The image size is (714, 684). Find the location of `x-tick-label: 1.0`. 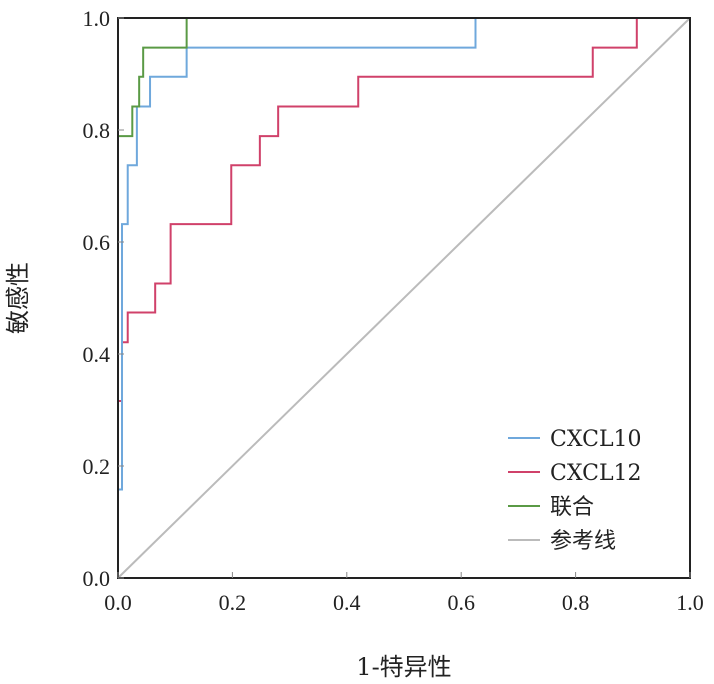

x-tick-label: 1.0 is located at coordinates (690, 602).